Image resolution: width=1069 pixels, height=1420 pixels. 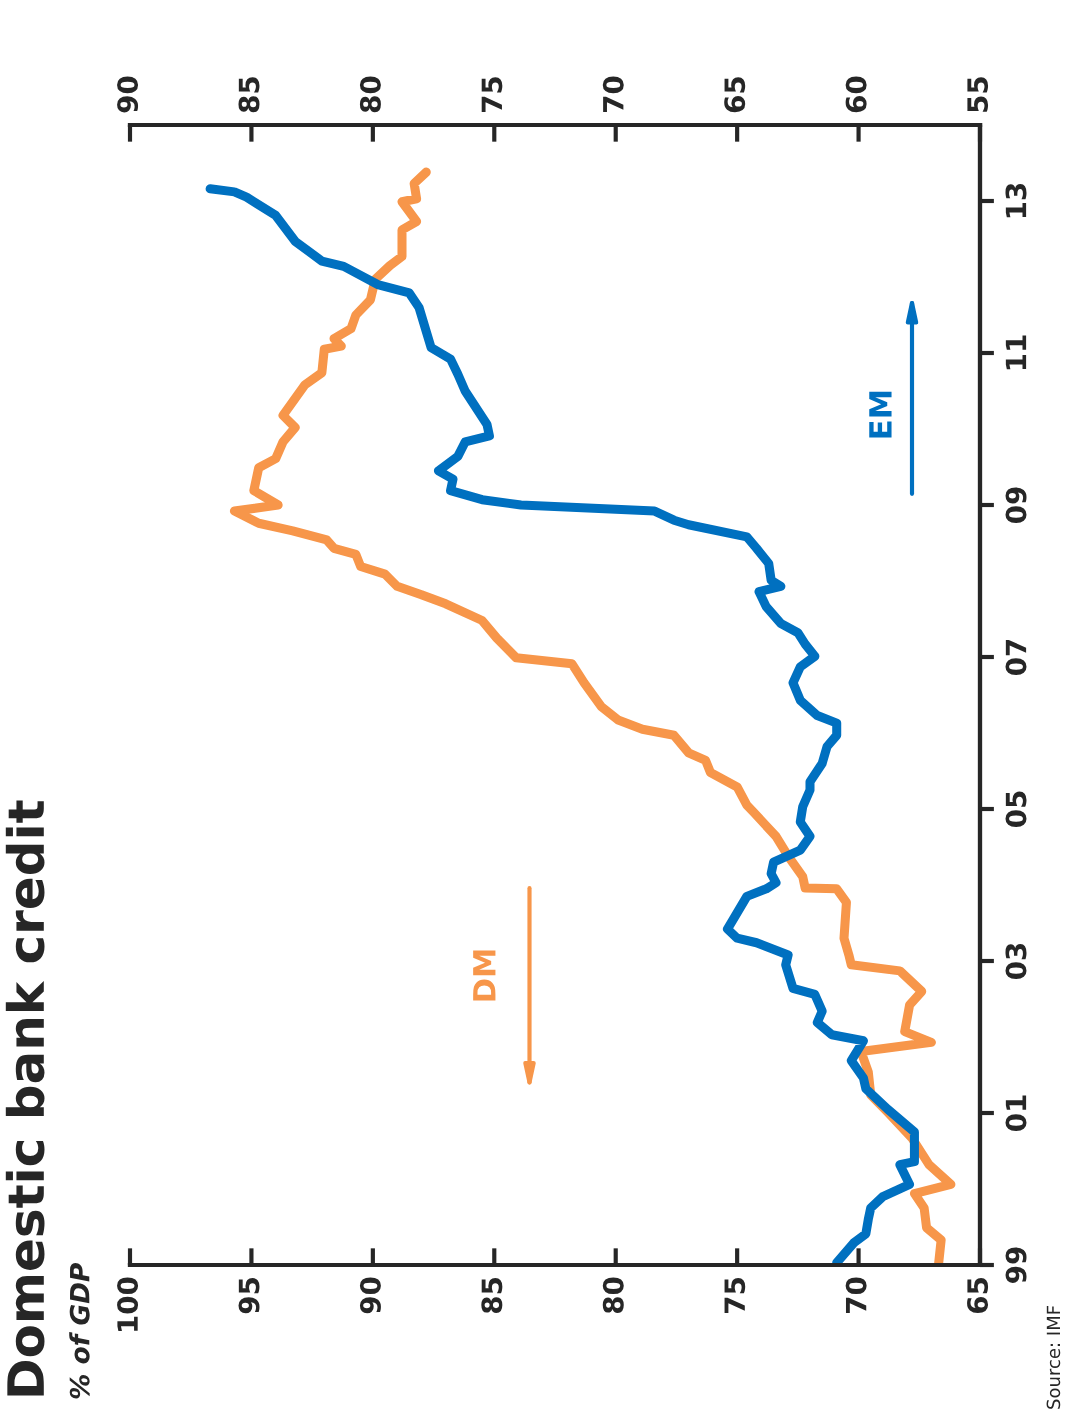 I want to click on text: EM, so click(x=880, y=414).